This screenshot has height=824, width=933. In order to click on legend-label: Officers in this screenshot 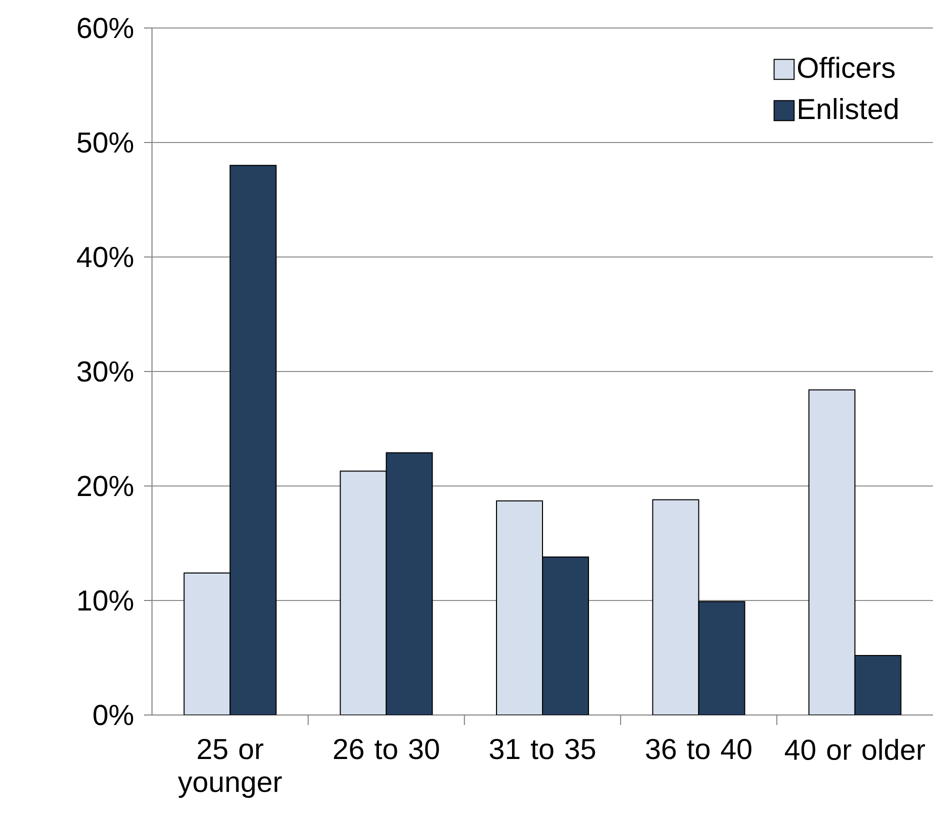, I will do `click(846, 67)`.